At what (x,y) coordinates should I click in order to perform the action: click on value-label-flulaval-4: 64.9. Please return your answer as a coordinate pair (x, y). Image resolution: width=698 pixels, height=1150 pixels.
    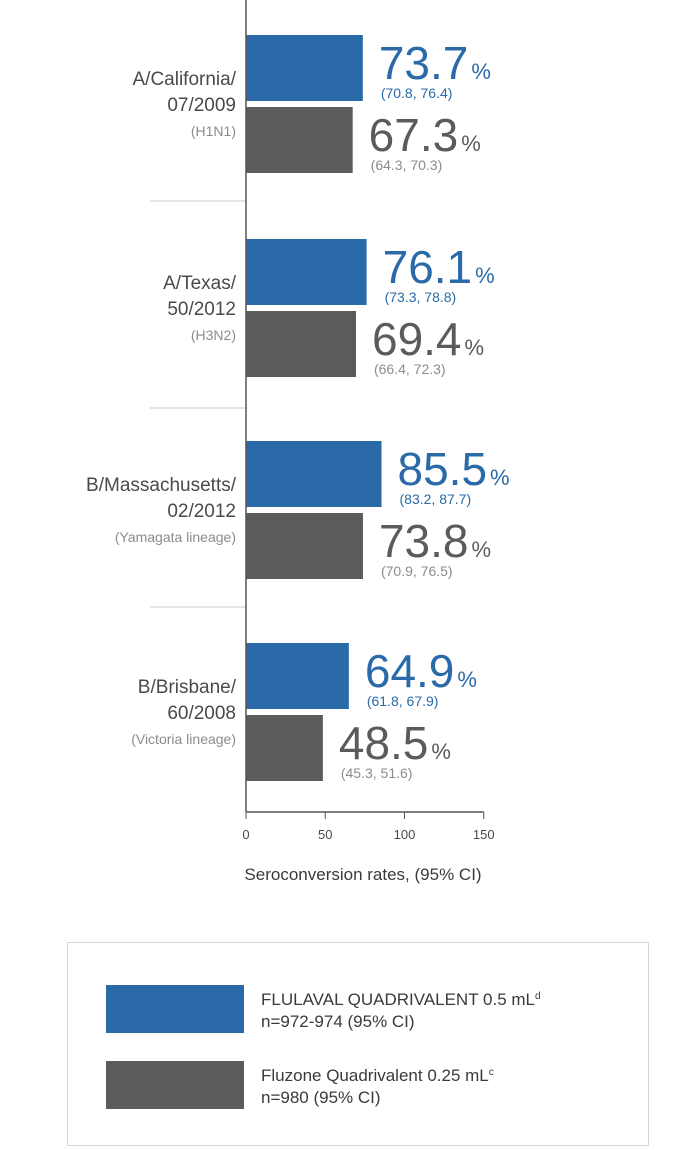
    Looking at the image, I should click on (410, 671).